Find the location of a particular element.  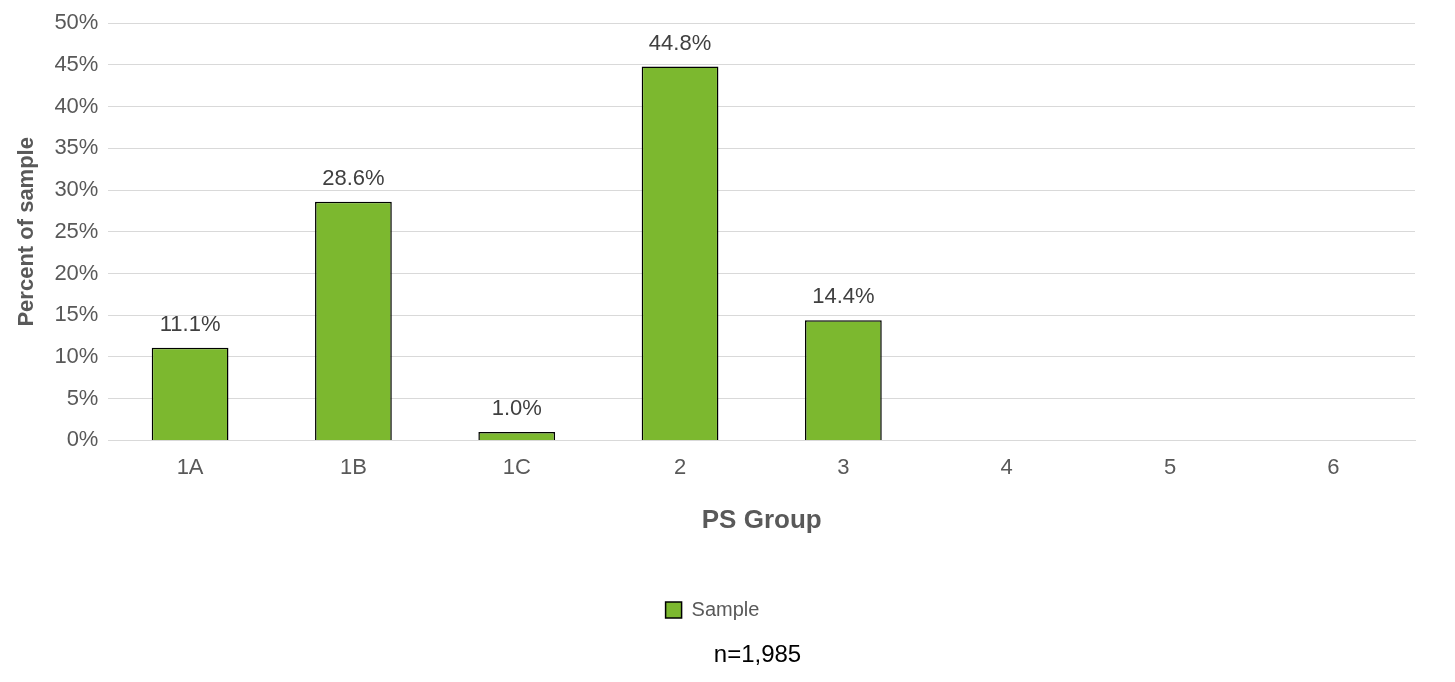

x-tick-label: 2 is located at coordinates (680, 466).